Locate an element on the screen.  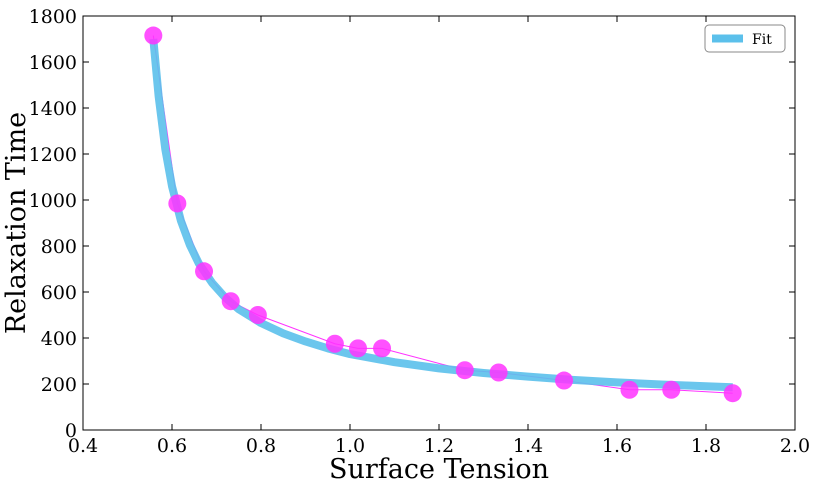
y-tick-label: 1400 is located at coordinates (53, 109).